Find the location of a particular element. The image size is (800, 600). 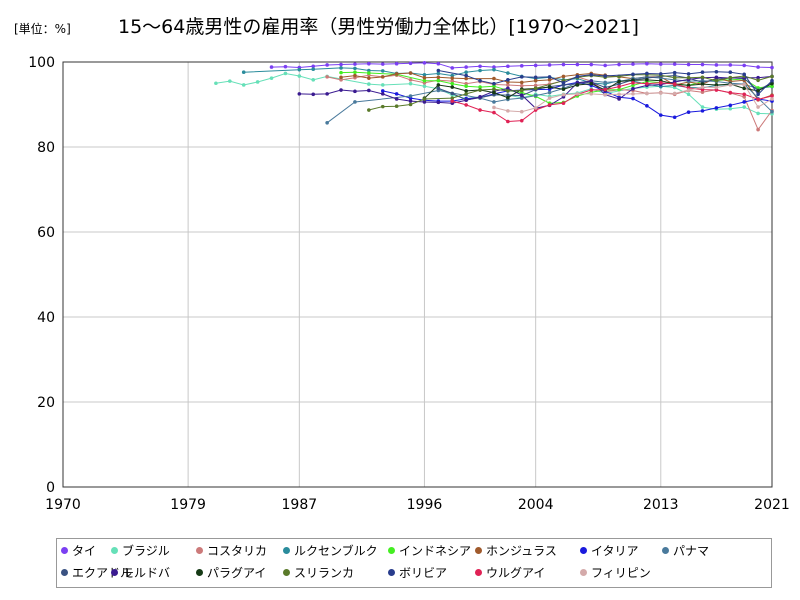

legend-item: スリランカ is located at coordinates (318, 572).